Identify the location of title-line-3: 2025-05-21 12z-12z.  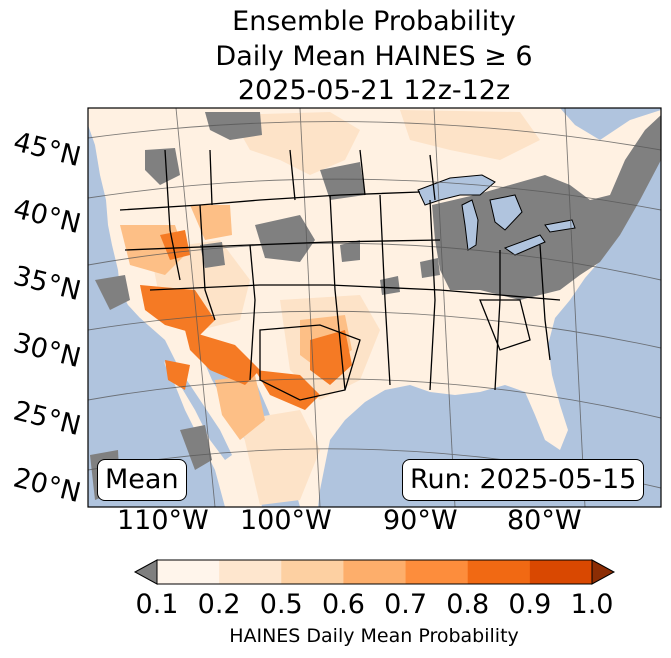
(374, 90).